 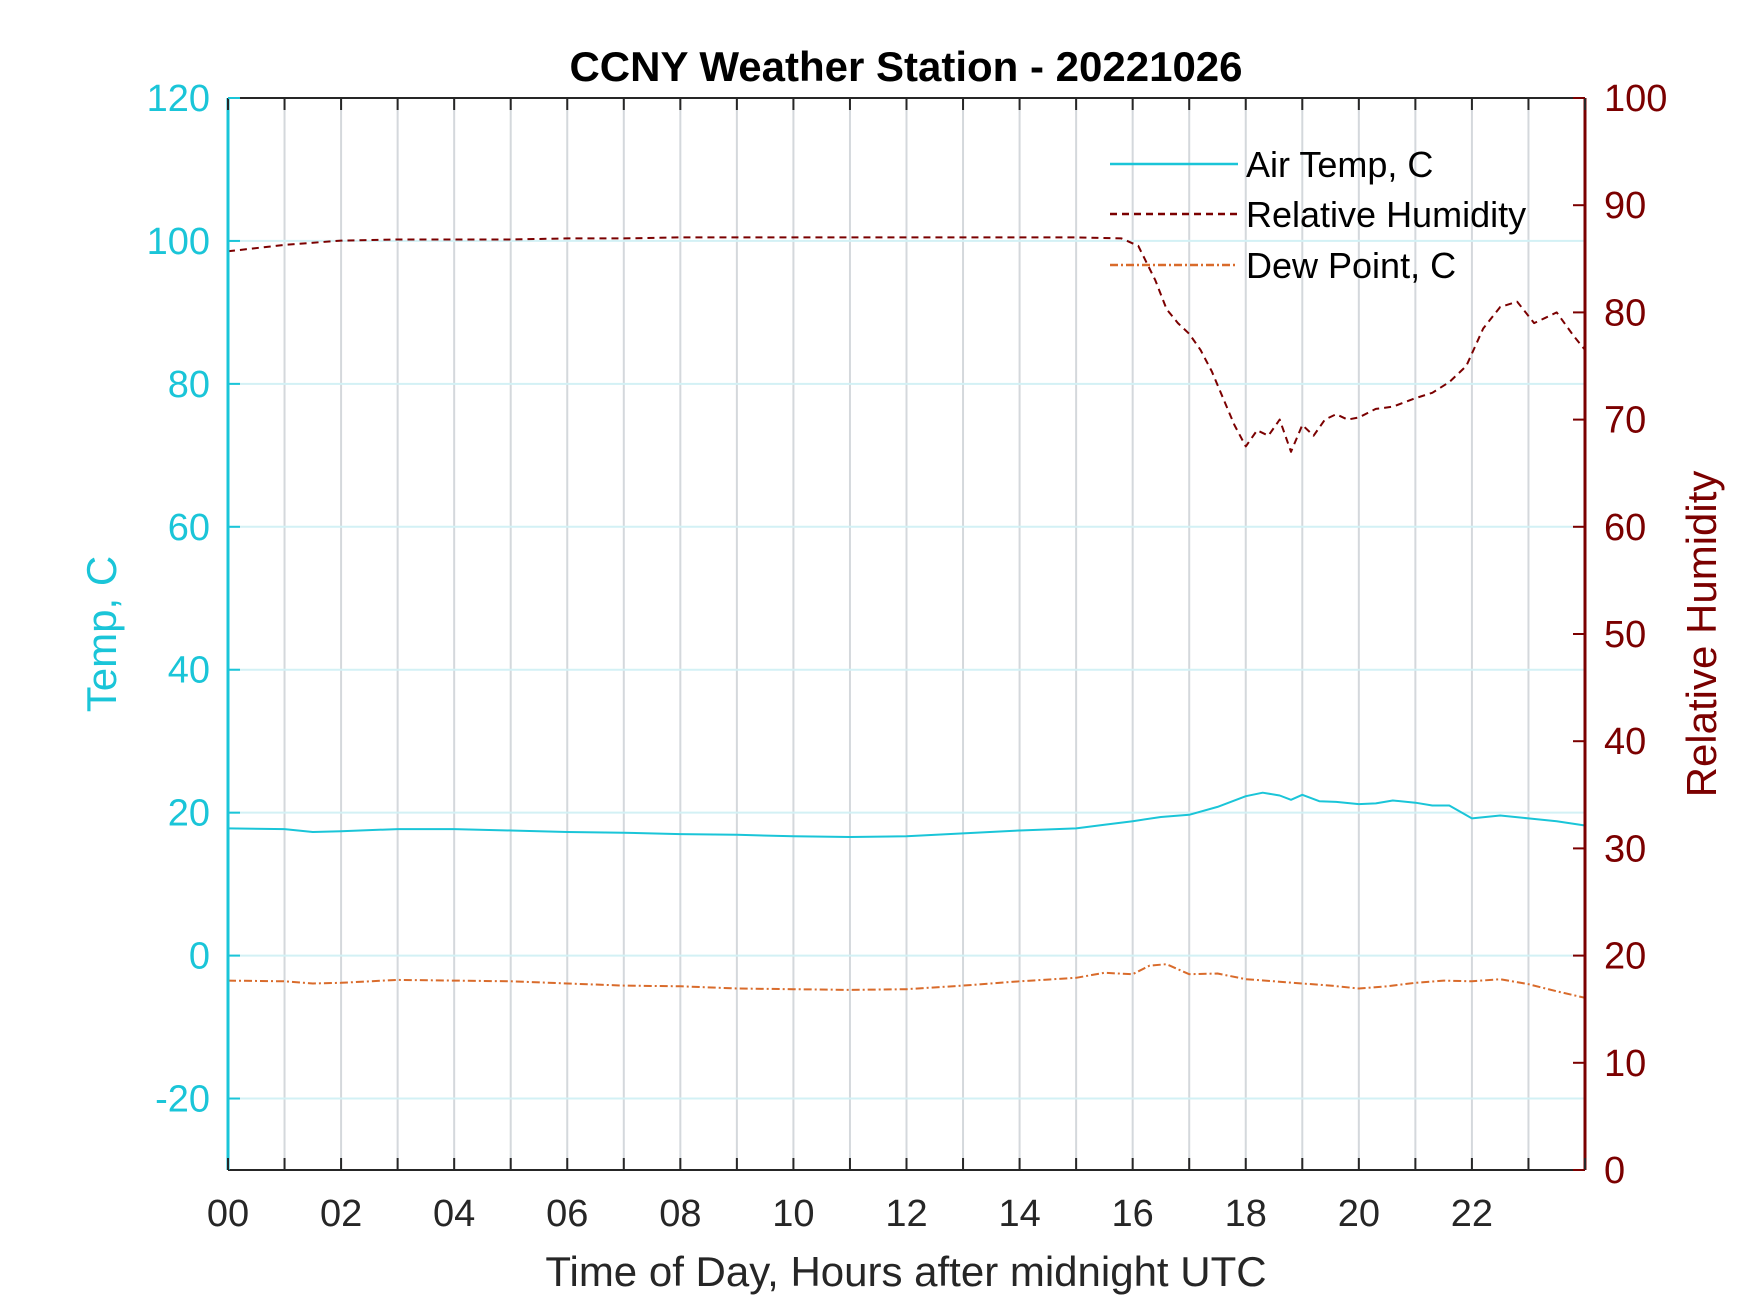 What do you see at coordinates (1246, 1214) in the screenshot?
I see `x-tick-label: 18` at bounding box center [1246, 1214].